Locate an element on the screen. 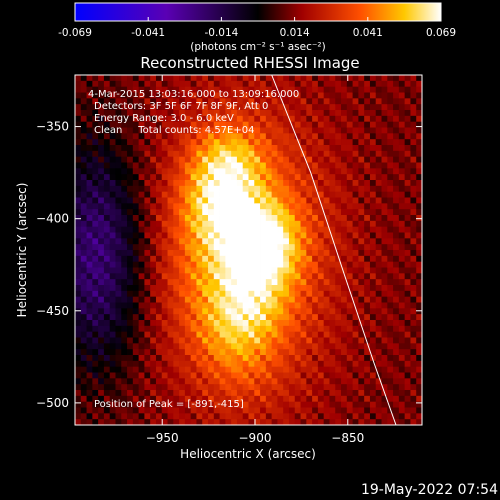 The height and width of the screenshot is (500, 500). colorbar-tick-label: 0.069 is located at coordinates (441, 33).